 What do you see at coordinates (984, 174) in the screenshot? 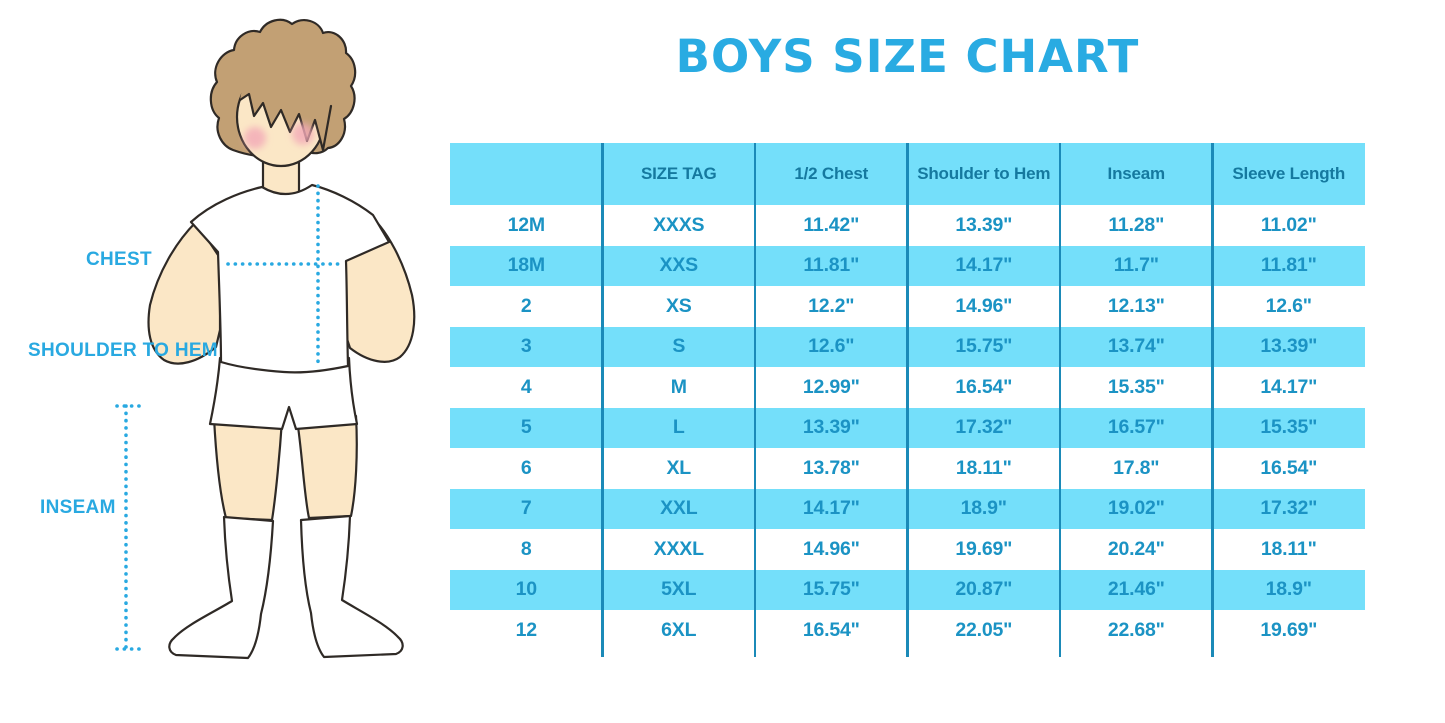
I see `column-header-shoulder-to-hem: Shoulder to Hem` at bounding box center [984, 174].